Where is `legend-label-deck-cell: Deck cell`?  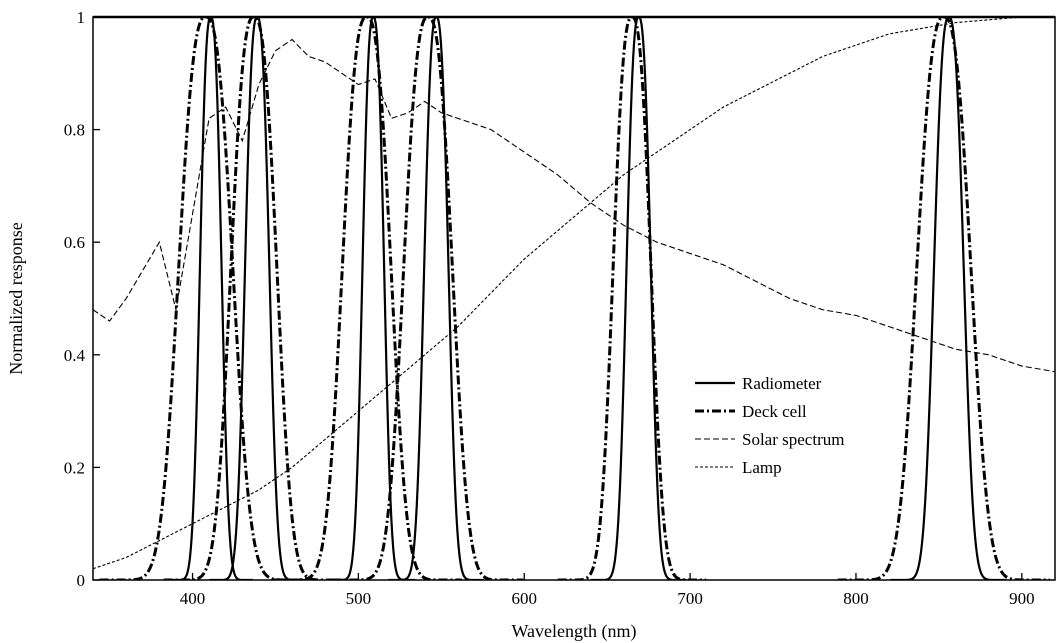 legend-label-deck-cell: Deck cell is located at coordinates (774, 411).